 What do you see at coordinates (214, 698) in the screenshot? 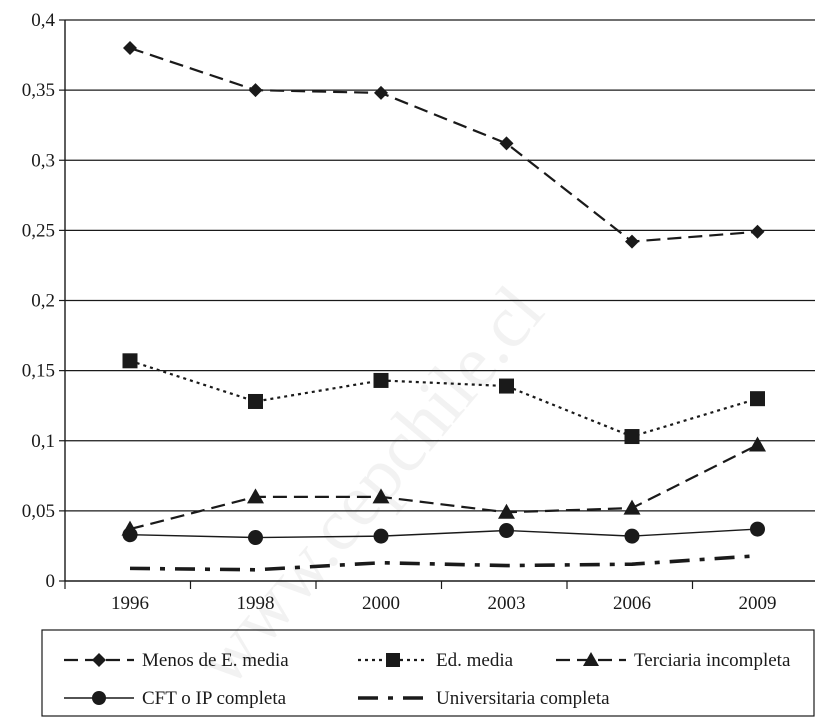
I see `legend-label: CFT o IP completa` at bounding box center [214, 698].